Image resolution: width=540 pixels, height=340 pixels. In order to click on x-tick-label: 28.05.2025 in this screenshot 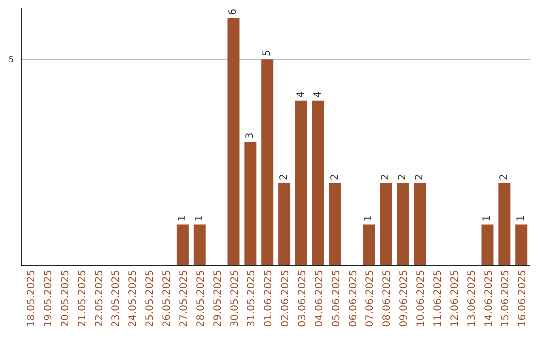, I will do `click(201, 299)`.